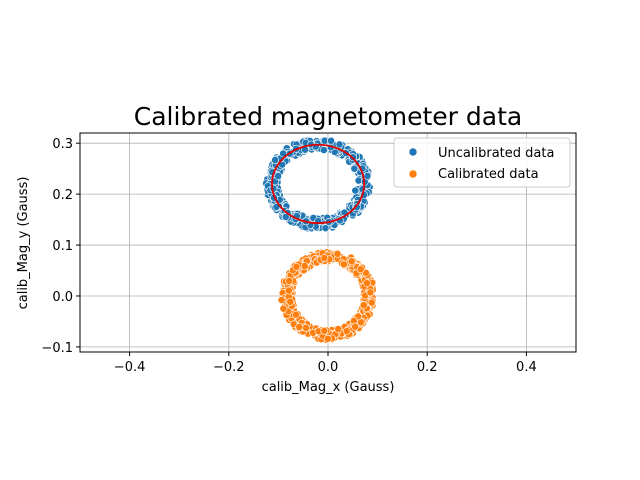  Describe the element at coordinates (328, 387) in the screenshot. I see `x-axis-label: calib_Mag_x (Gauss)` at that location.